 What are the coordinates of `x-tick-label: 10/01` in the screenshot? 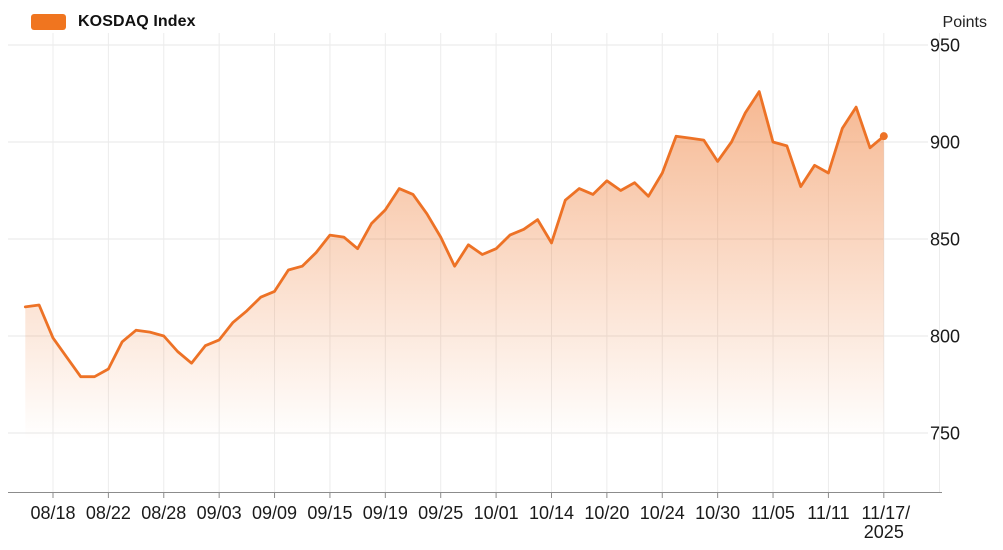 It's located at (496, 513).